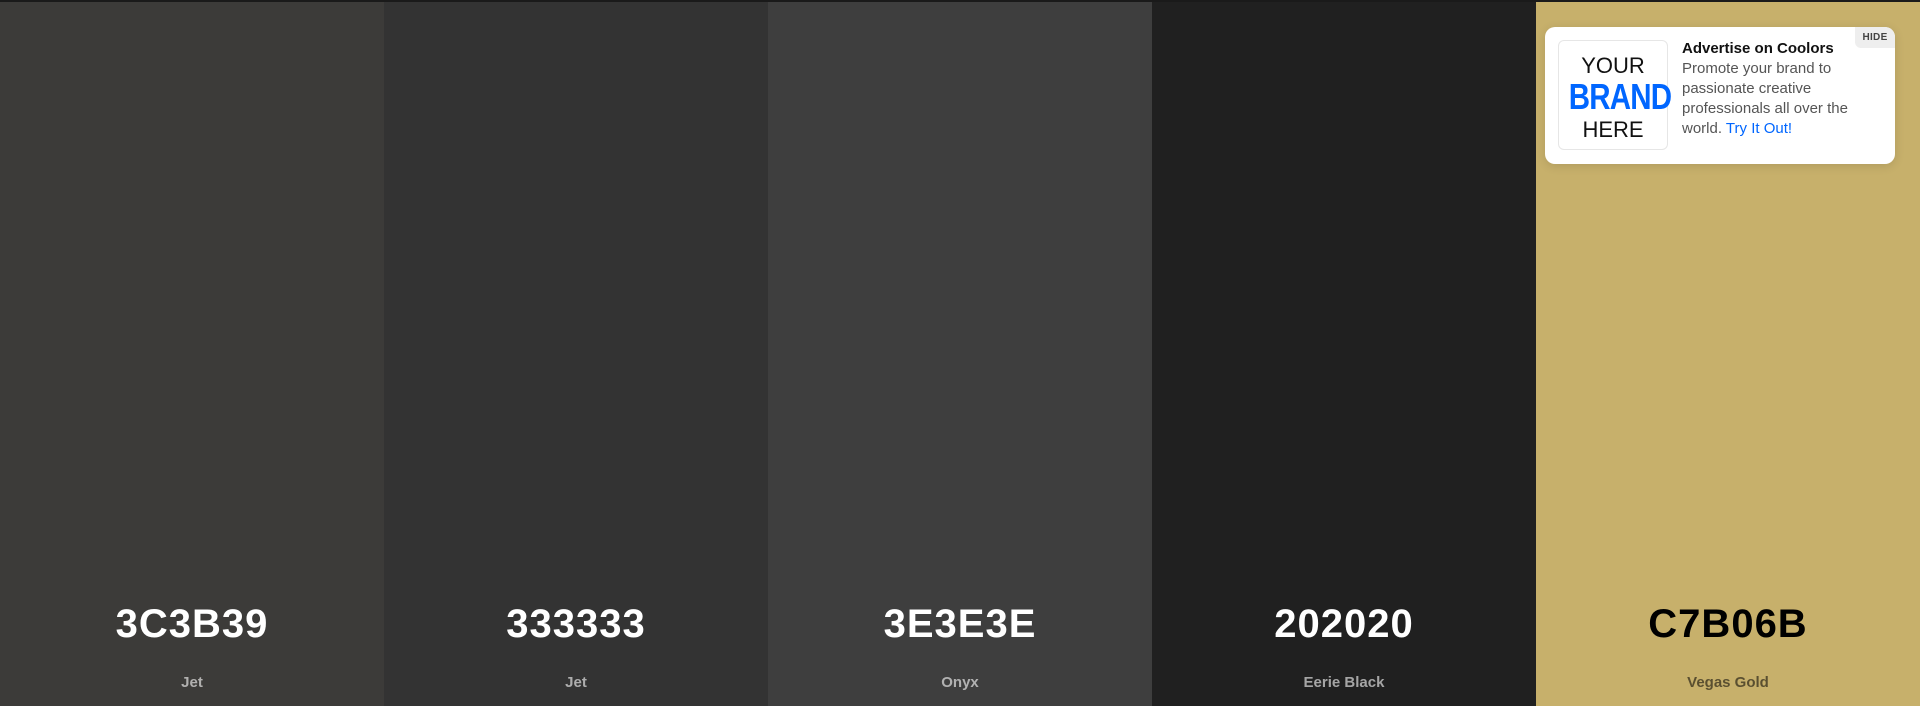 The height and width of the screenshot is (706, 1920). Describe the element at coordinates (1344, 682) in the screenshot. I see `swatch-color-name: Eerie Black` at that location.